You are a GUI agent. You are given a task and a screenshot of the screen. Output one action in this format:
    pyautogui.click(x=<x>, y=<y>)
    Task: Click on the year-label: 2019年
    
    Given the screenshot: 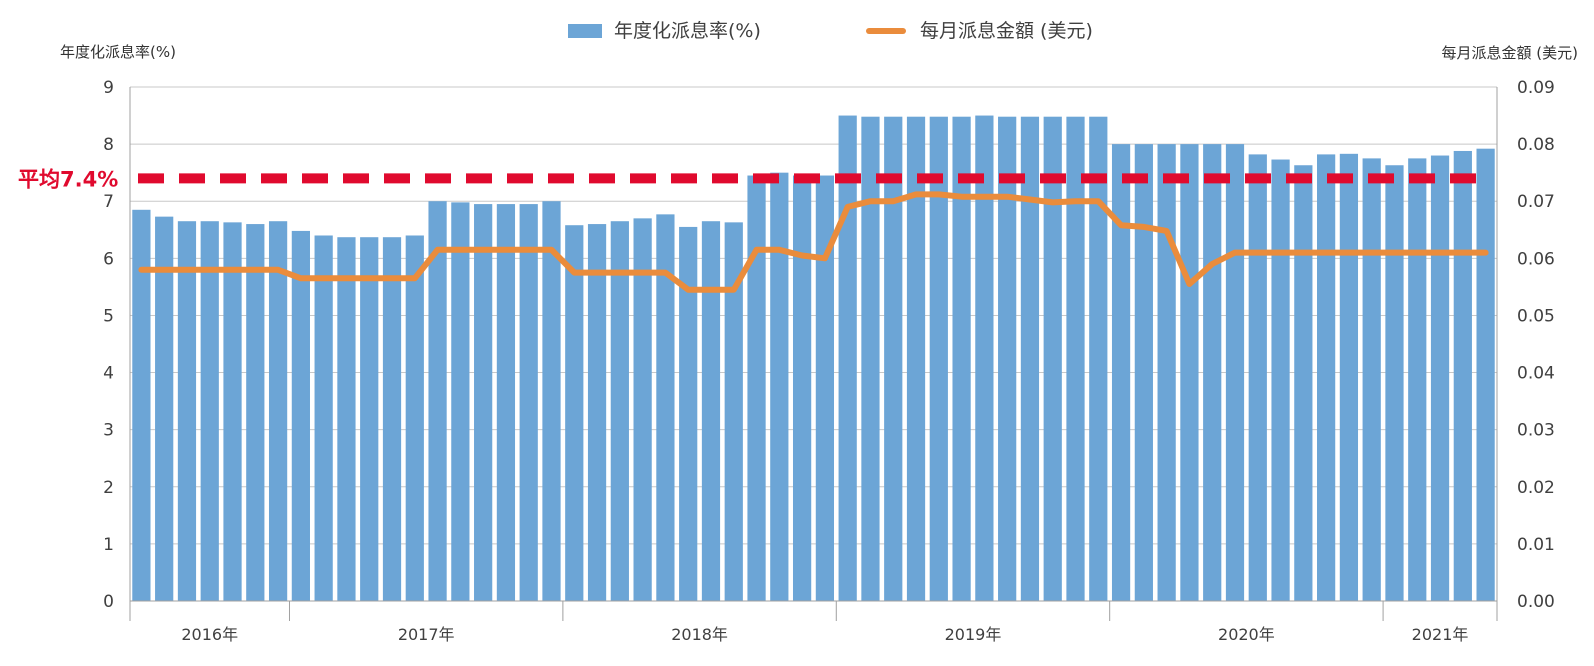 What is the action you would take?
    pyautogui.click(x=973, y=634)
    